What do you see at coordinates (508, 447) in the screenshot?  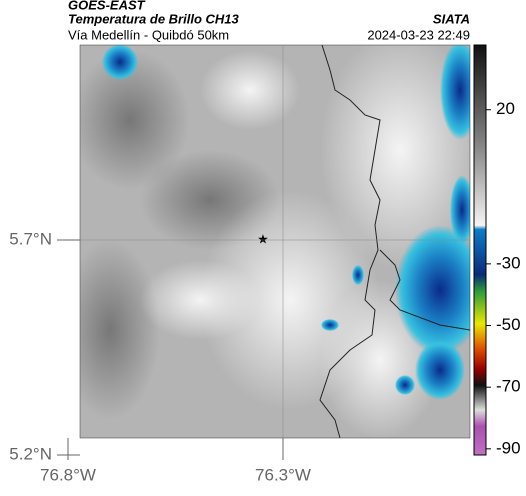 I see `colorbar-label: -90` at bounding box center [508, 447].